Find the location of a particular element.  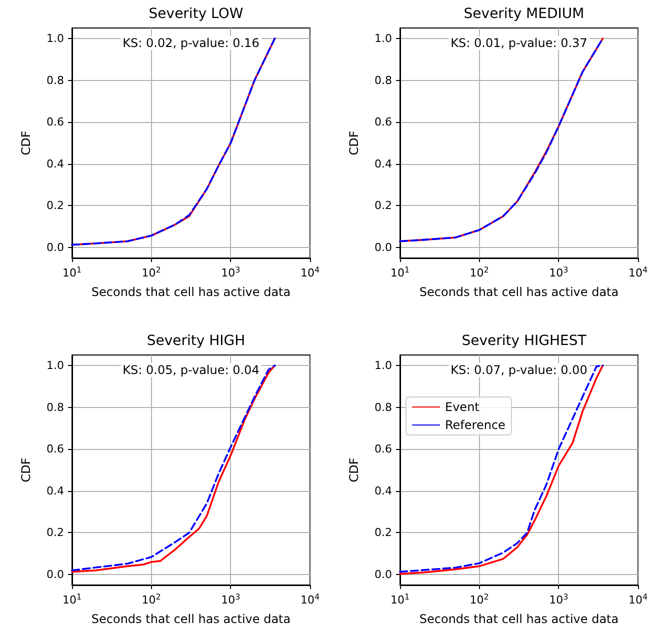

annotation: KS: 0.02, p-value: 0.16 is located at coordinates (191, 43).